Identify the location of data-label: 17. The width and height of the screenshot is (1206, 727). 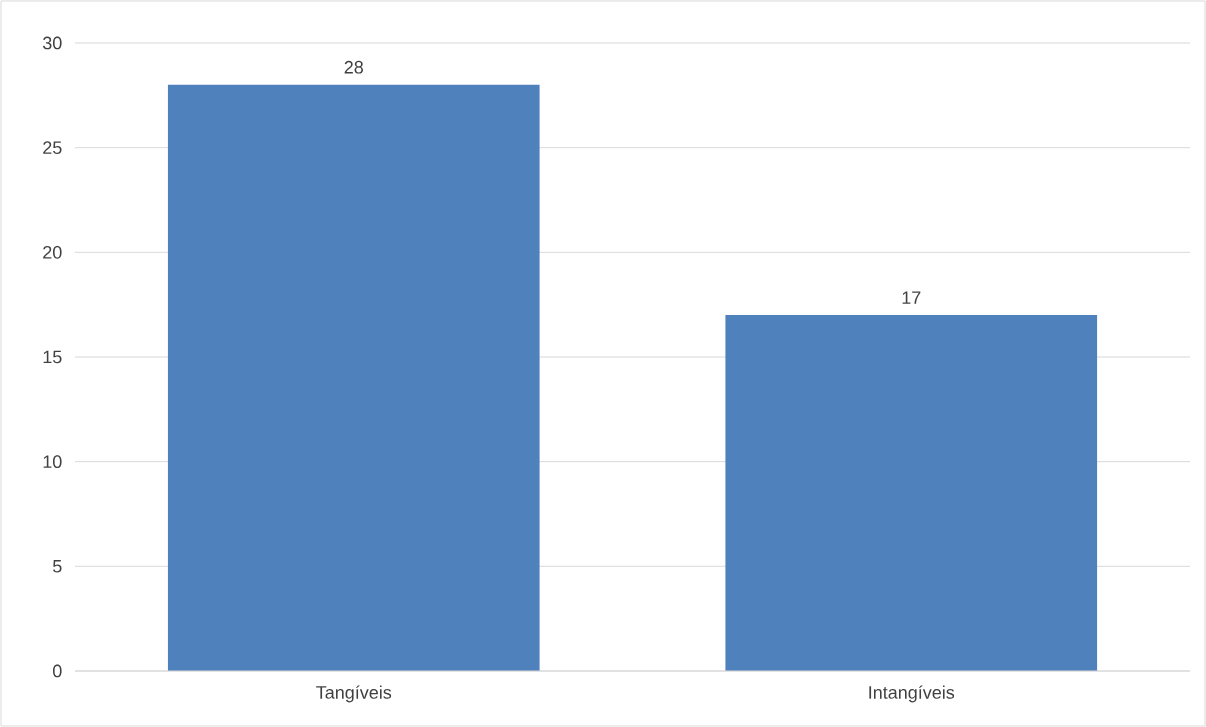
(911, 297).